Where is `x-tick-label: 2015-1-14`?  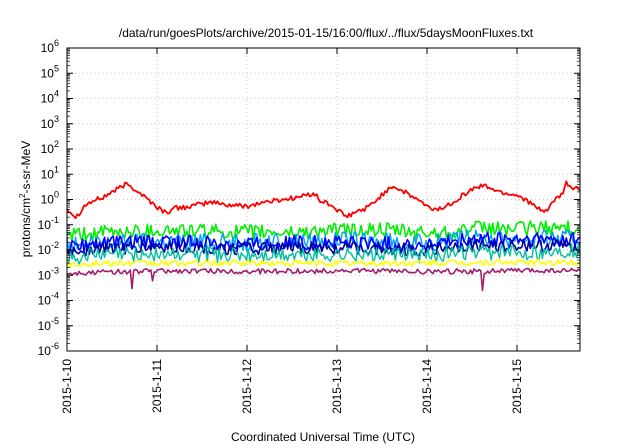 x-tick-label: 2015-1-14 is located at coordinates (427, 386).